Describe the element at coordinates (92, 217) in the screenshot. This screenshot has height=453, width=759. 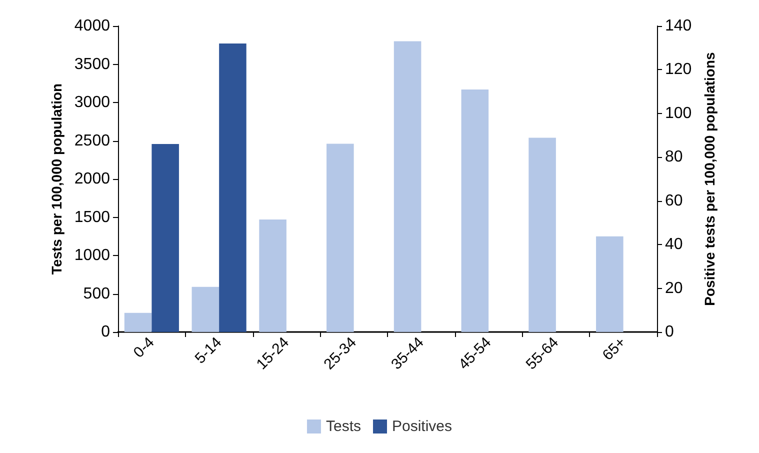
I see `y-tick-label: 1500` at that location.